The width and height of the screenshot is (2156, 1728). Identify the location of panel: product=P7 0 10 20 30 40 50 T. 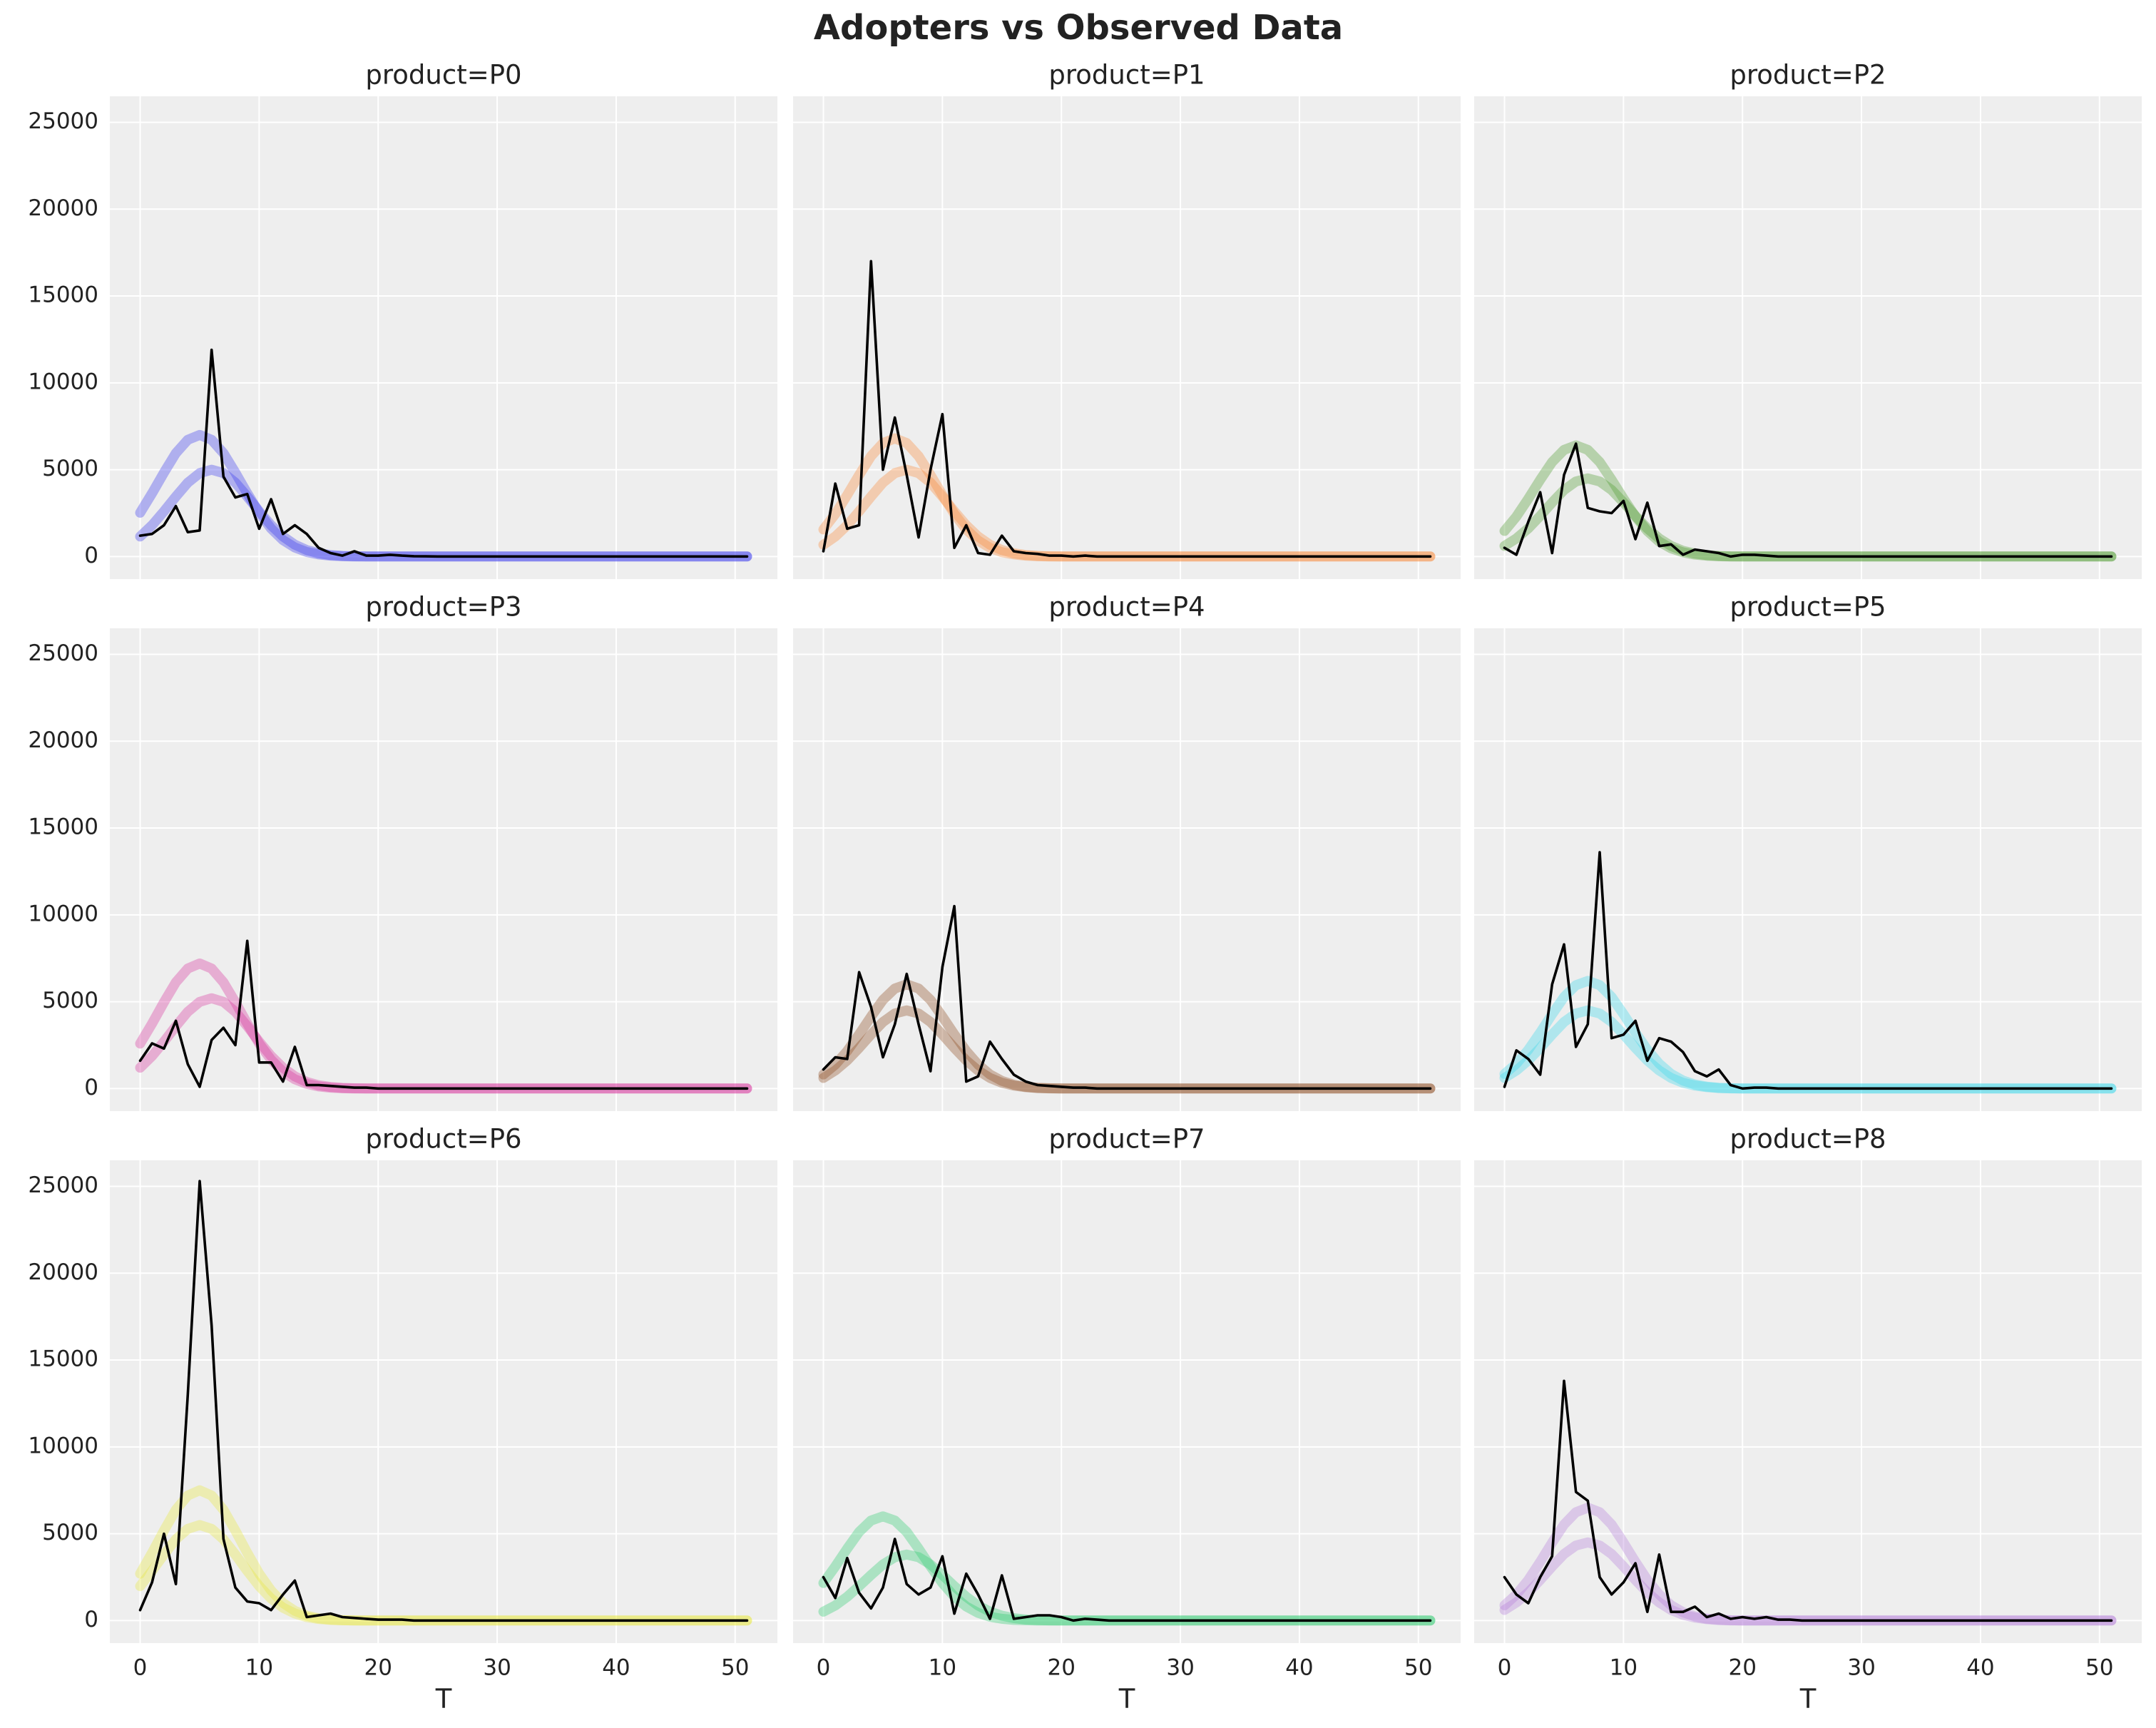
(1127, 1419).